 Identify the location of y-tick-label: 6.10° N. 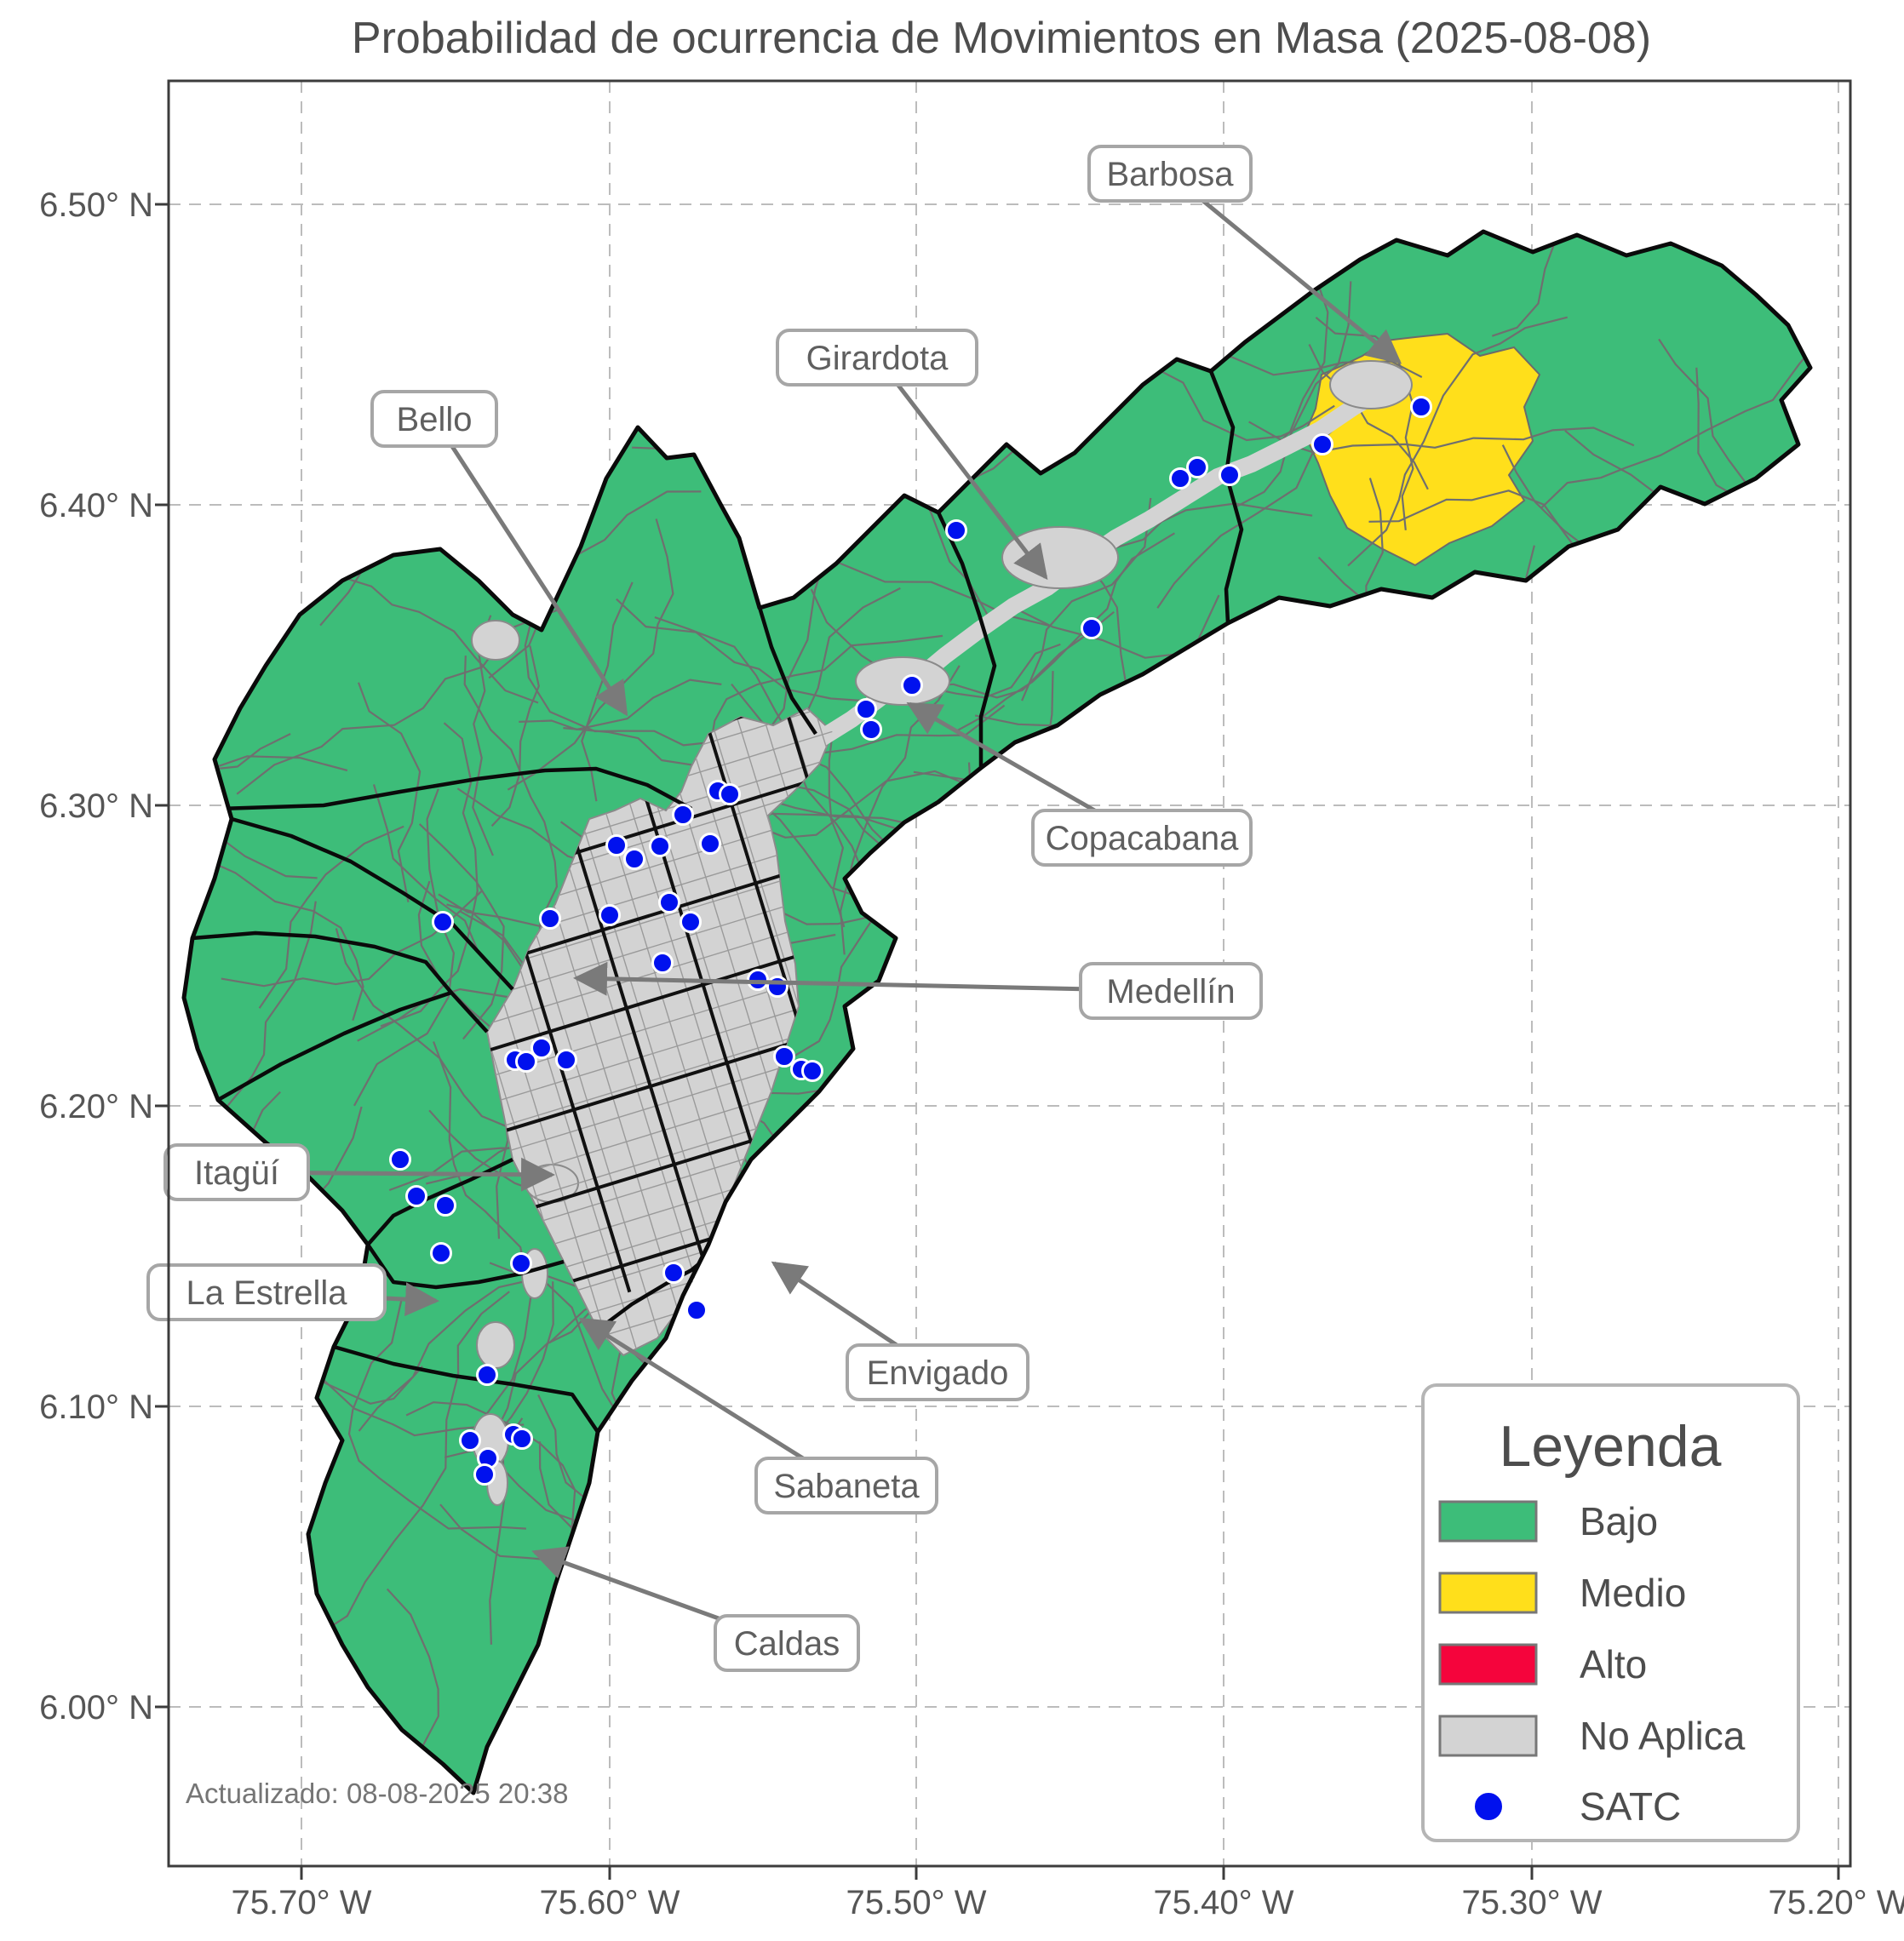
(96, 1407).